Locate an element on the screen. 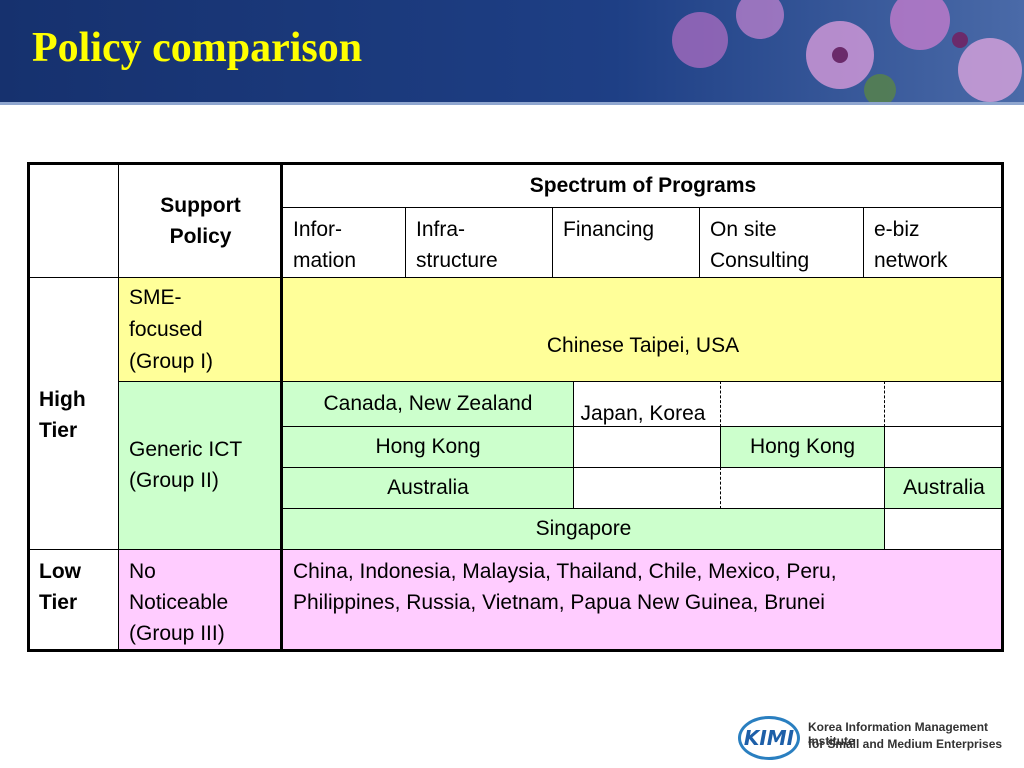 The image size is (1024, 768). country-cell: Singapore is located at coordinates (583, 529).